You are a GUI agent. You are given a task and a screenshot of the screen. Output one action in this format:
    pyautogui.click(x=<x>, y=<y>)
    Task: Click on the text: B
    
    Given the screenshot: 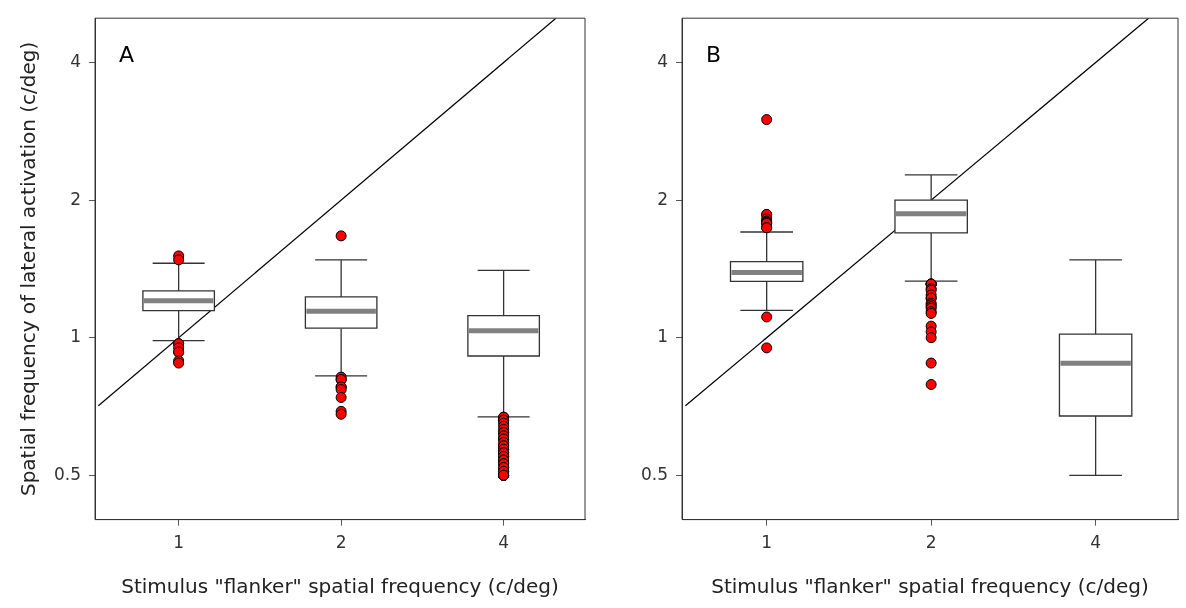 What is the action you would take?
    pyautogui.click(x=714, y=54)
    